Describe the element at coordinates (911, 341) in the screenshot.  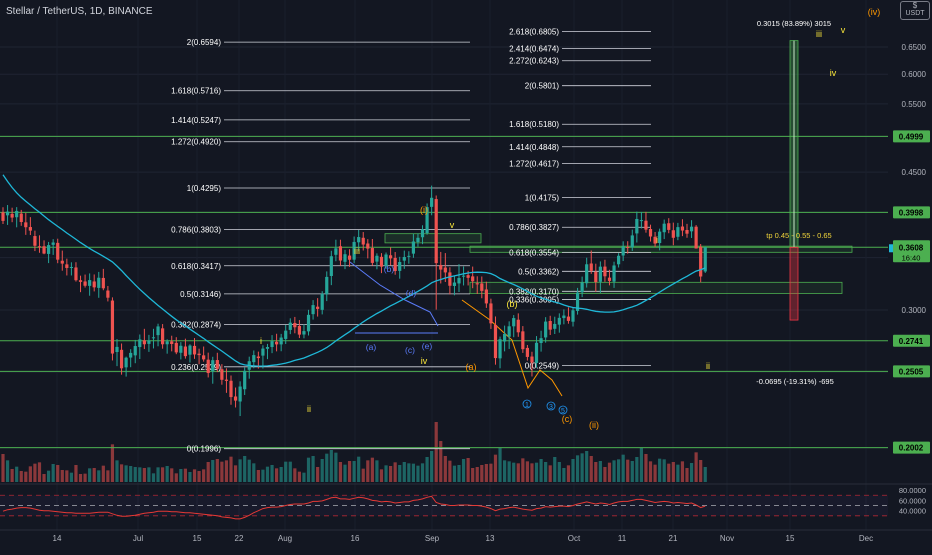
I see `level-tag-3: 0.2741` at that location.